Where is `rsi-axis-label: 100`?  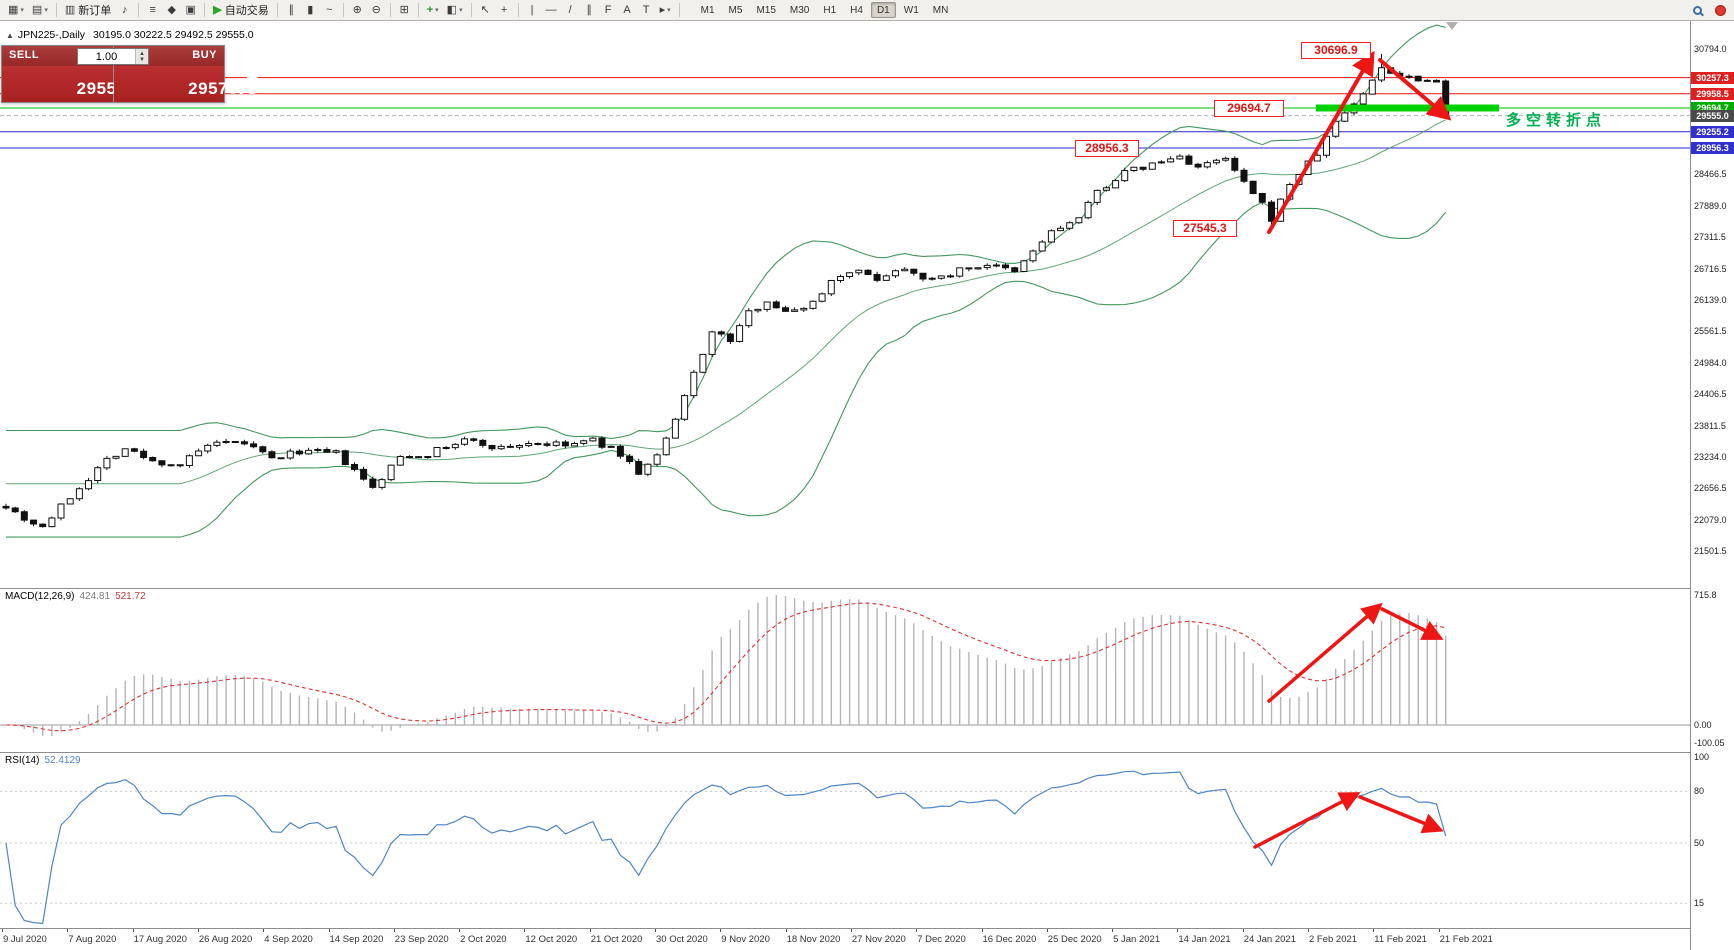
rsi-axis-label: 100 is located at coordinates (1702, 757).